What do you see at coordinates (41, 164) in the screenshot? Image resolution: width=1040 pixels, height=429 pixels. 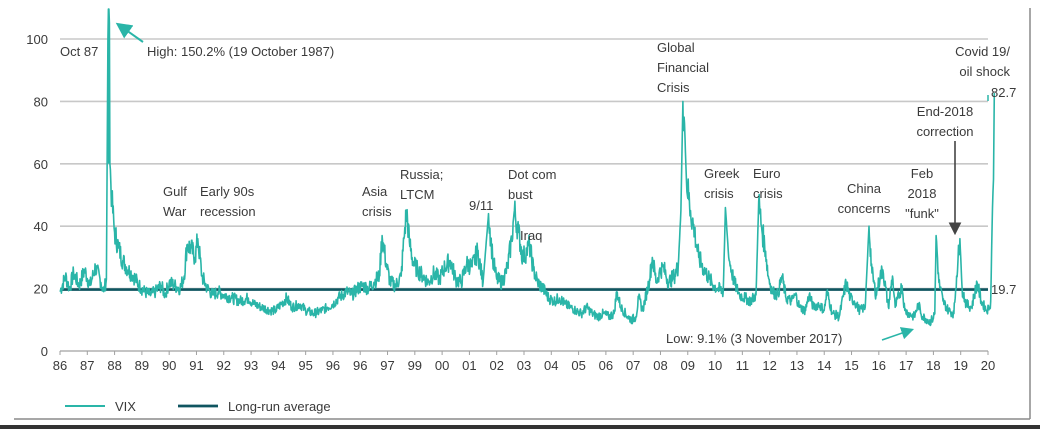 I see `y-tick-label: 60` at bounding box center [41, 164].